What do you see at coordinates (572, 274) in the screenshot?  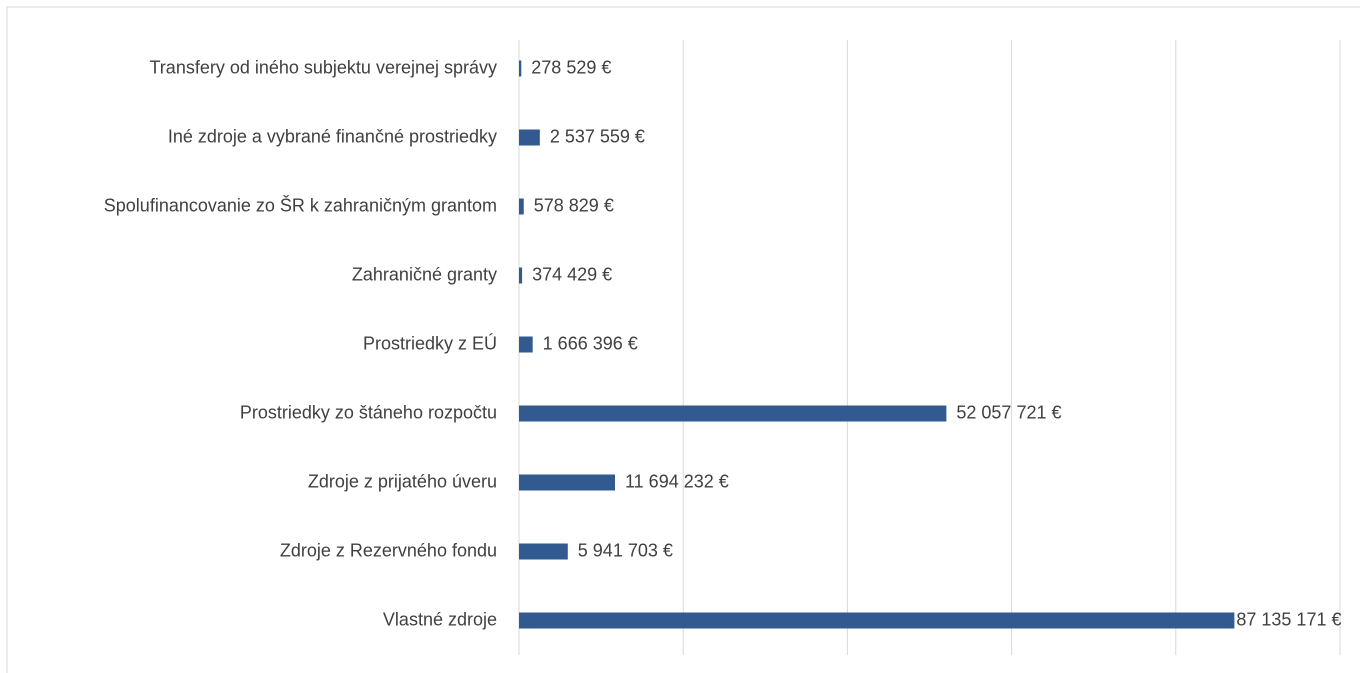 I see `value-label: 374 429 €` at bounding box center [572, 274].